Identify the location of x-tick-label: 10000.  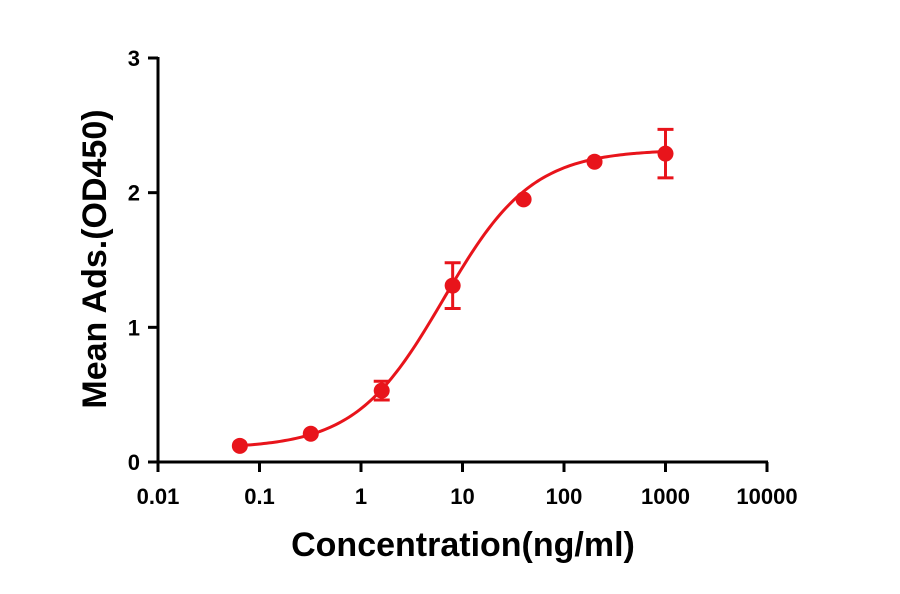
(766, 496).